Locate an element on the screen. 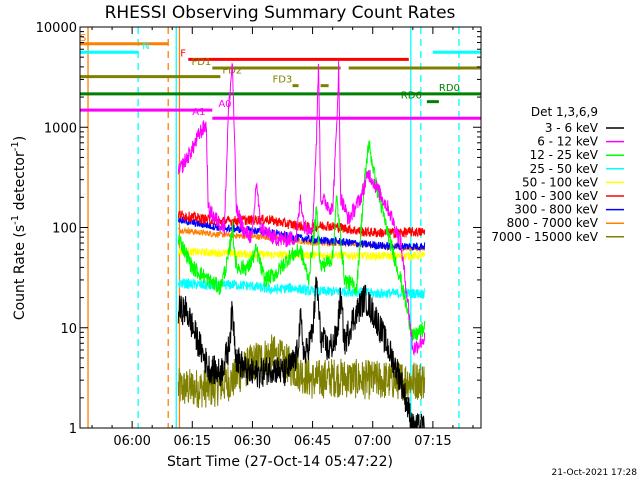 Image resolution: width=640 pixels, height=480 pixels. y-axis-label-end: ) is located at coordinates (20, 138).